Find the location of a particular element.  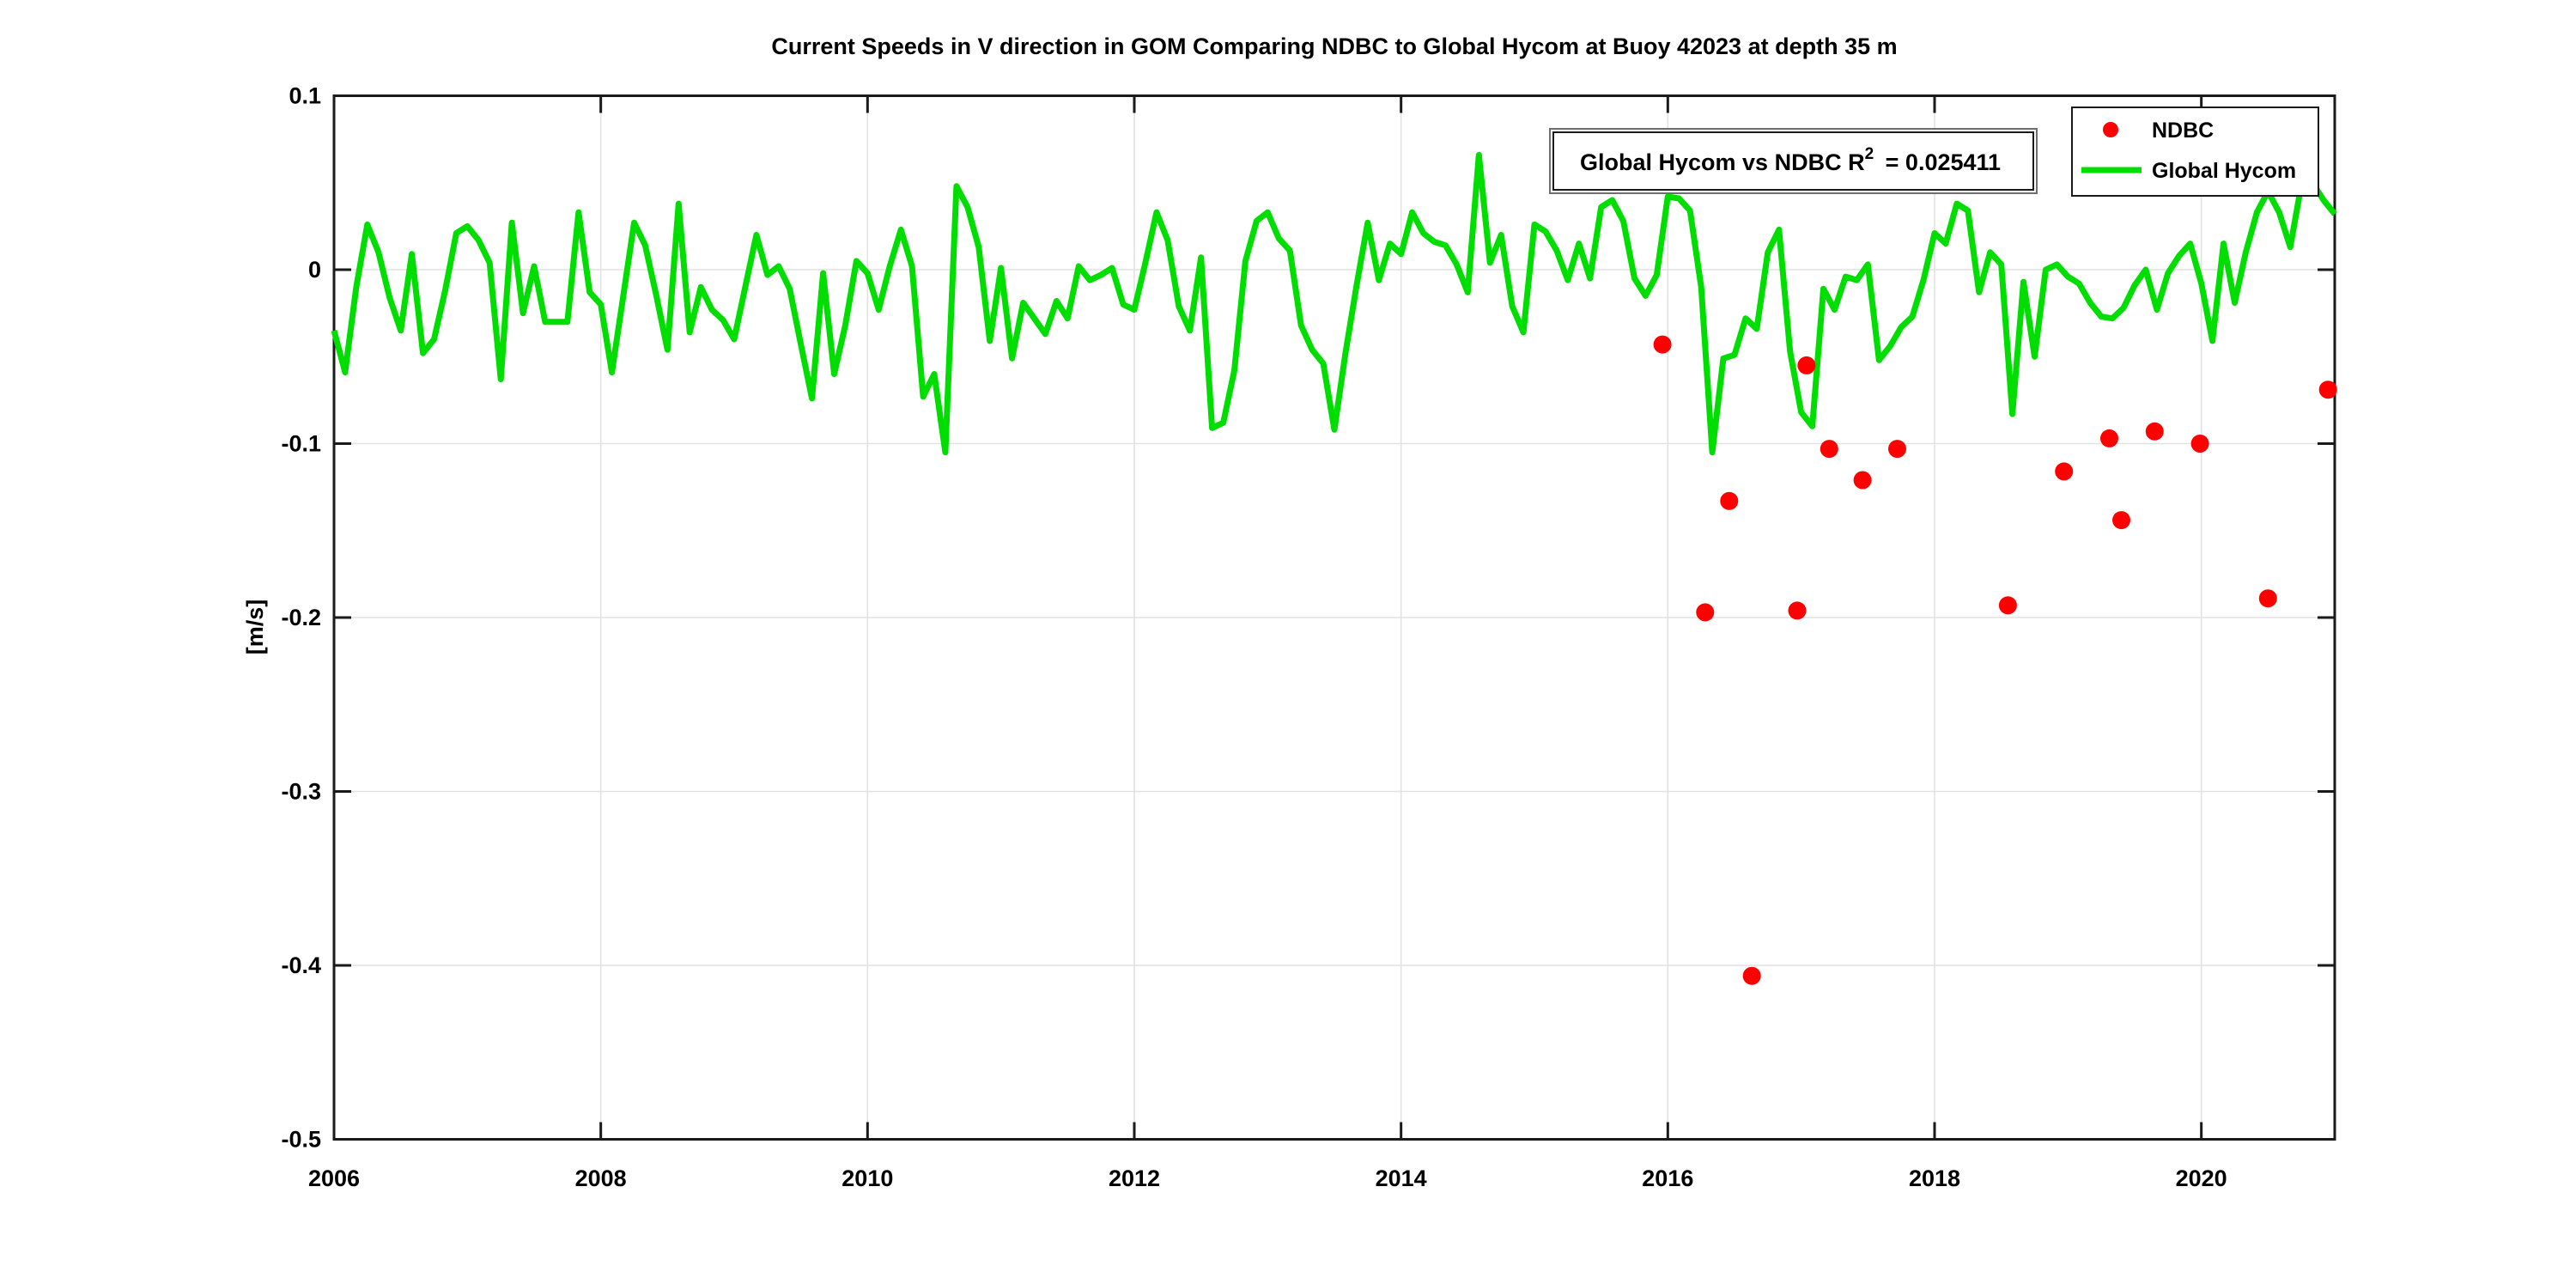

x-tick-label: 2010 is located at coordinates (867, 1178).